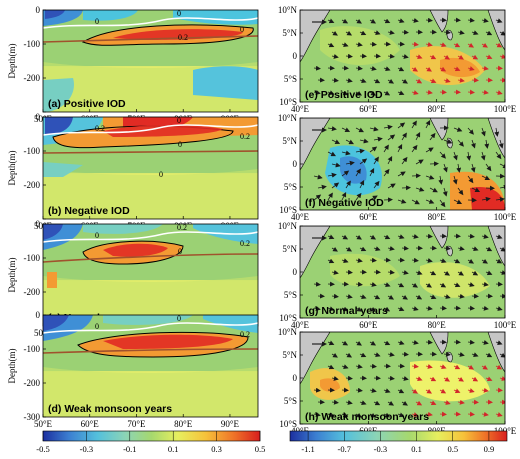 The width and height of the screenshot is (520, 459). What do you see at coordinates (32, 417) in the screenshot?
I see `y-tick-label: -300` at bounding box center [32, 417].